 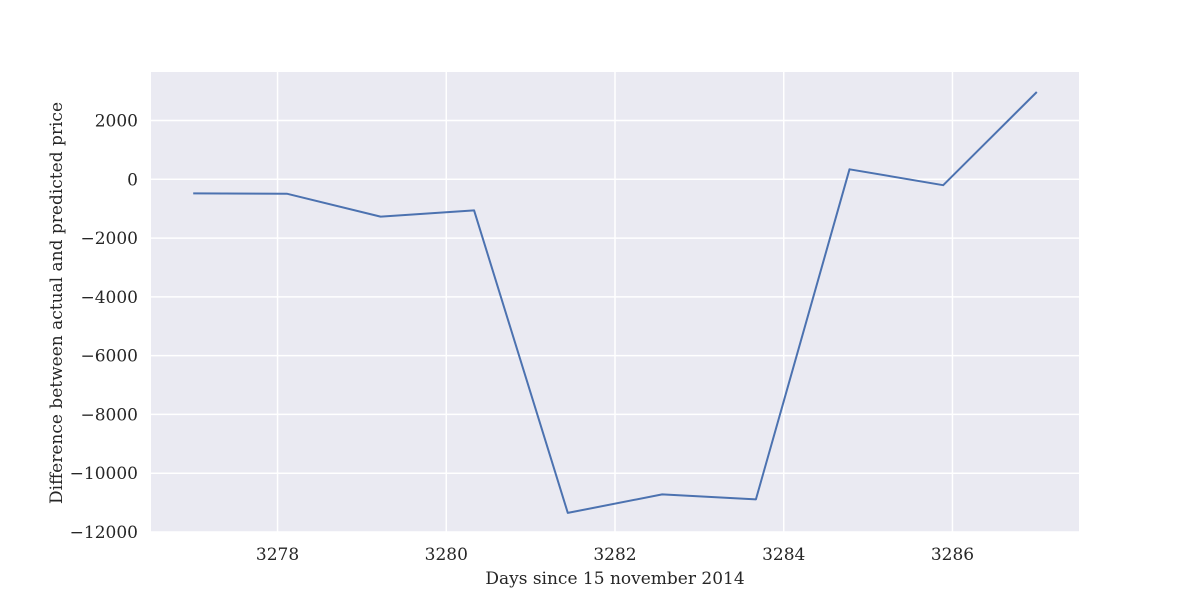 I want to click on x-tick-label: 3286, so click(x=952, y=555).